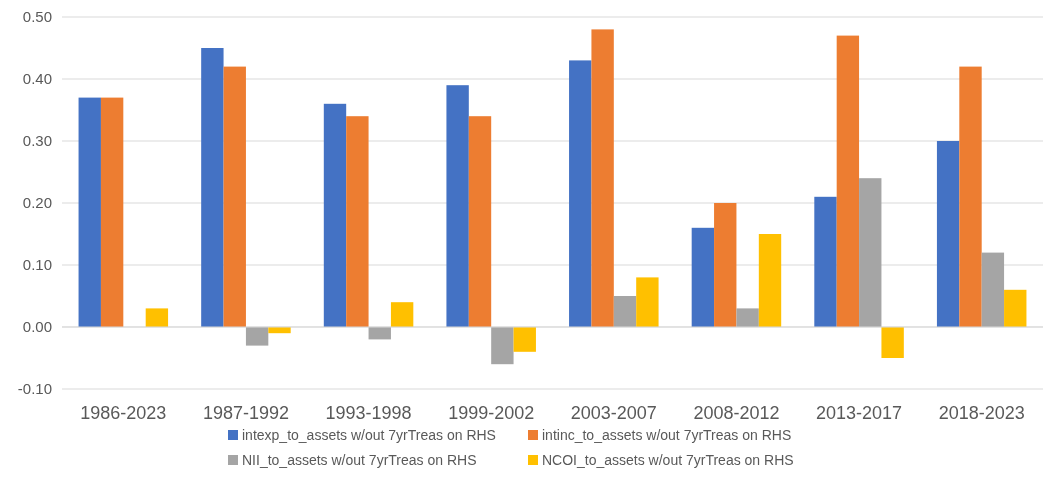  What do you see at coordinates (981, 413) in the screenshot?
I see `x-tick-label: 2018-2023` at bounding box center [981, 413].